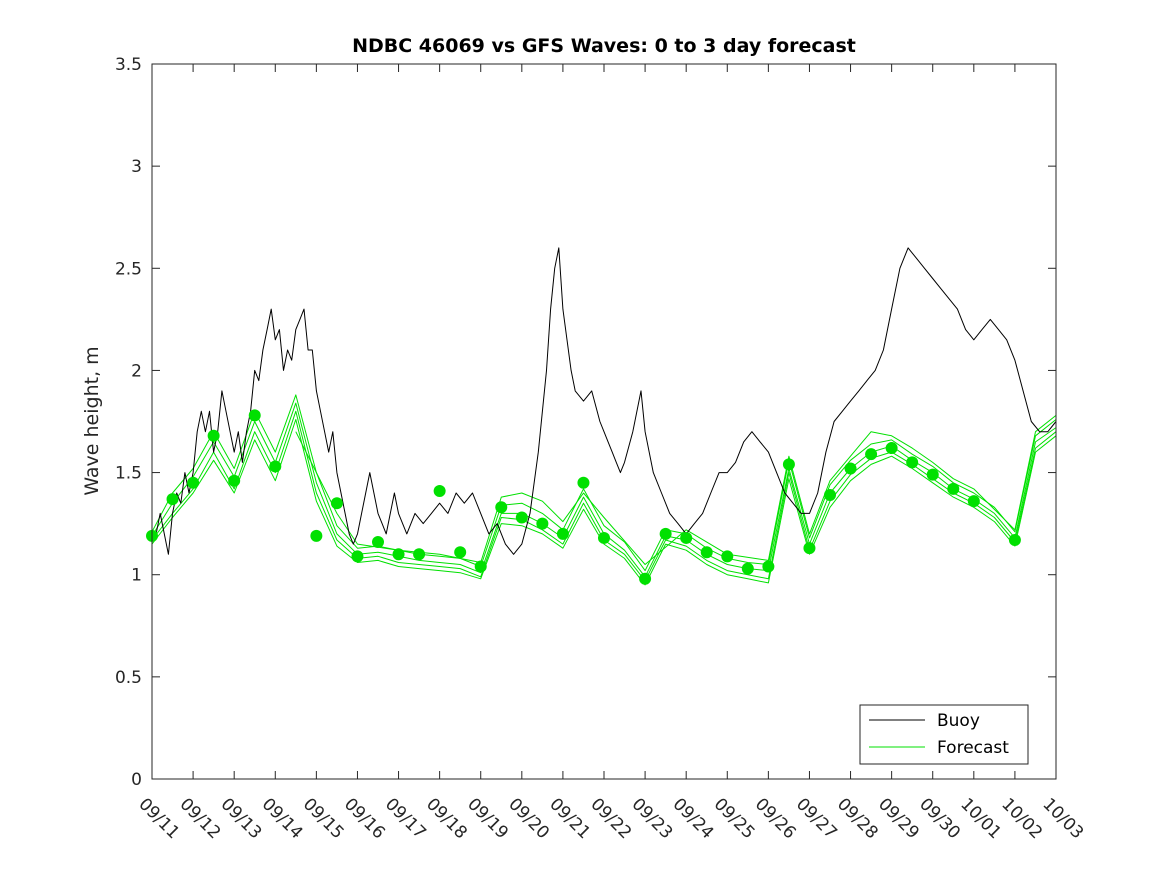 This screenshot has width=1167, height=875. What do you see at coordinates (136, 780) in the screenshot?
I see `y-tick-label: 0` at bounding box center [136, 780].